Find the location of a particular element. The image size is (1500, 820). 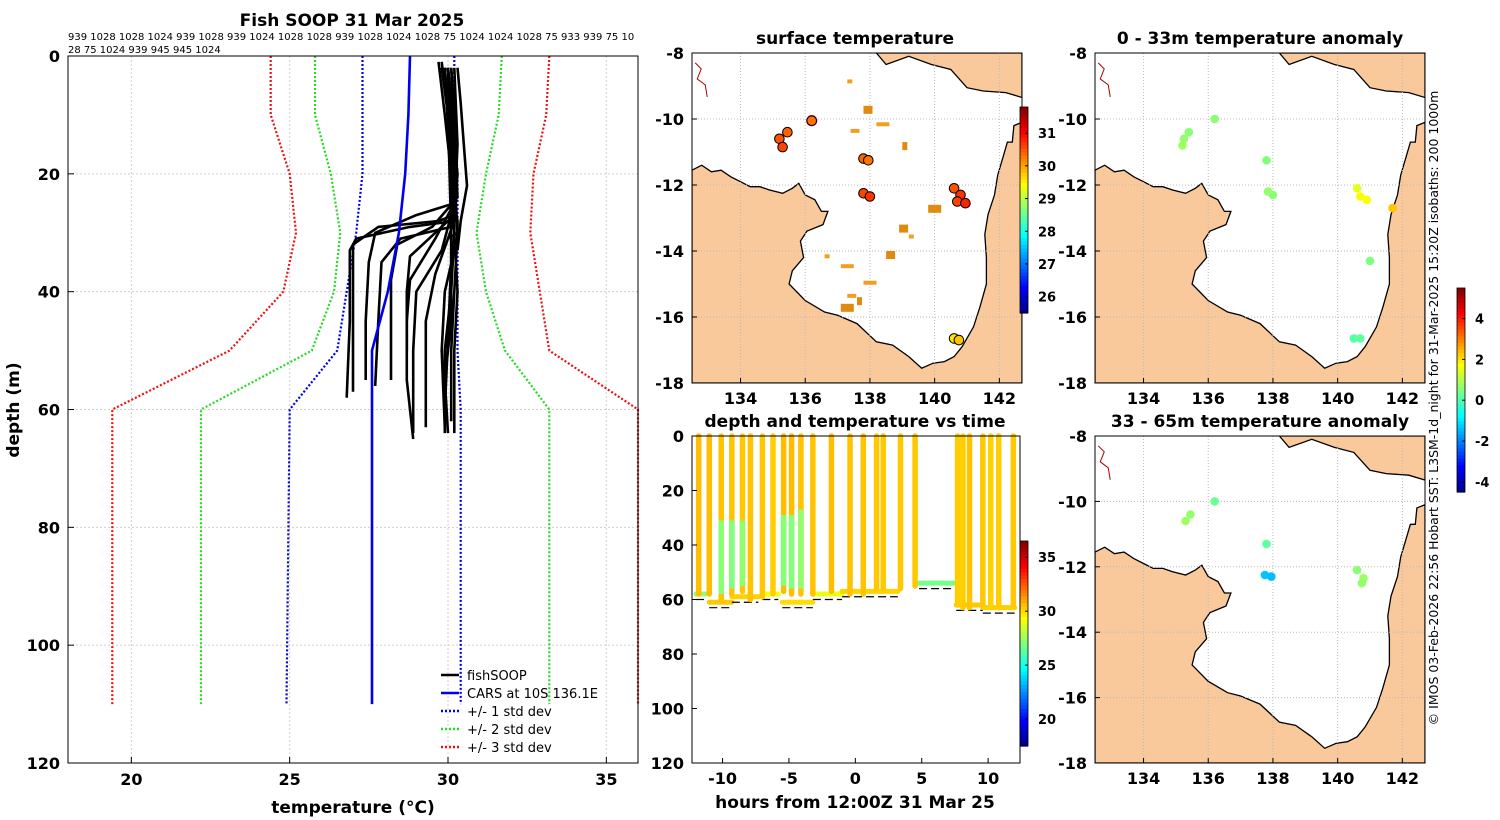

colorbar-tick-label: 30 is located at coordinates (1047, 167).